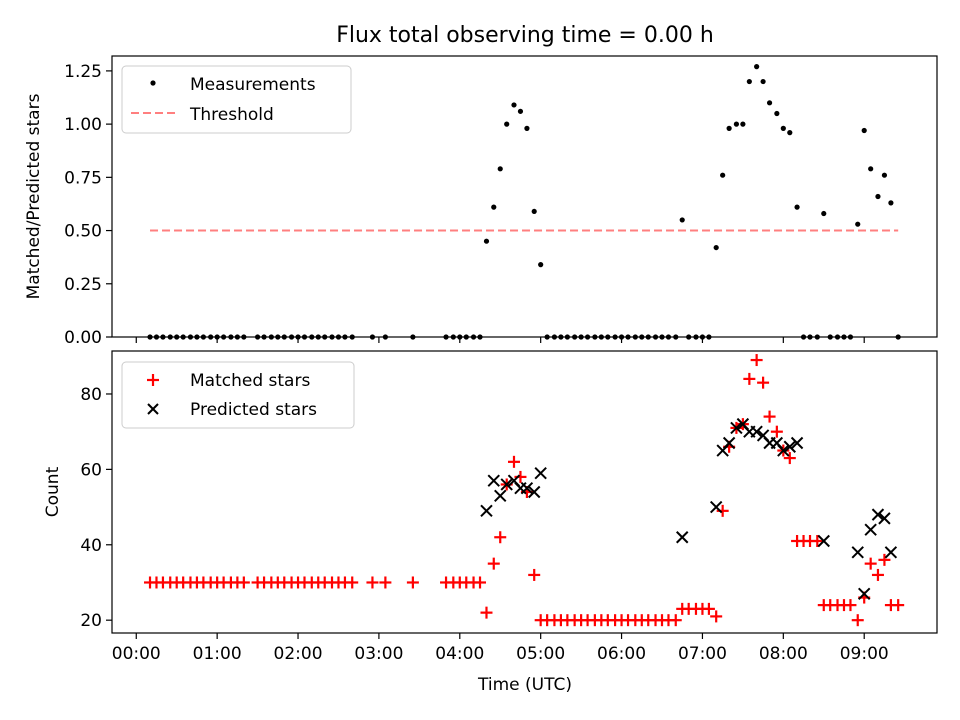  Describe the element at coordinates (153, 83) in the screenshot. I see `legend-measurements-marker` at that location.